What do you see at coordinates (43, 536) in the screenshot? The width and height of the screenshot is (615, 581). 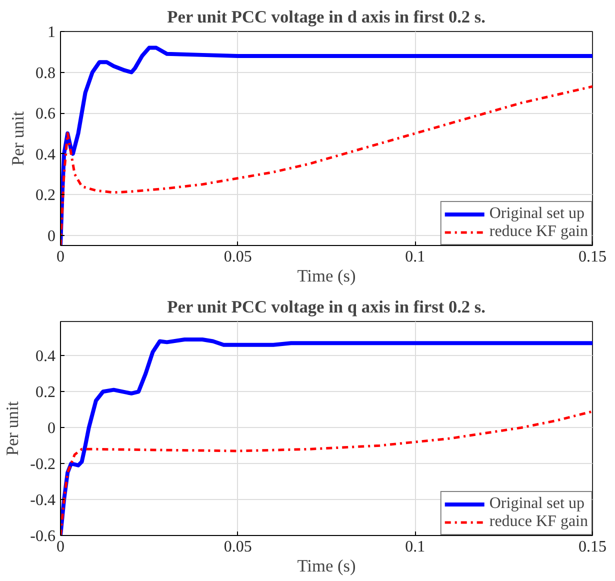 I see `y-tick-label: -0.6` at bounding box center [43, 536].